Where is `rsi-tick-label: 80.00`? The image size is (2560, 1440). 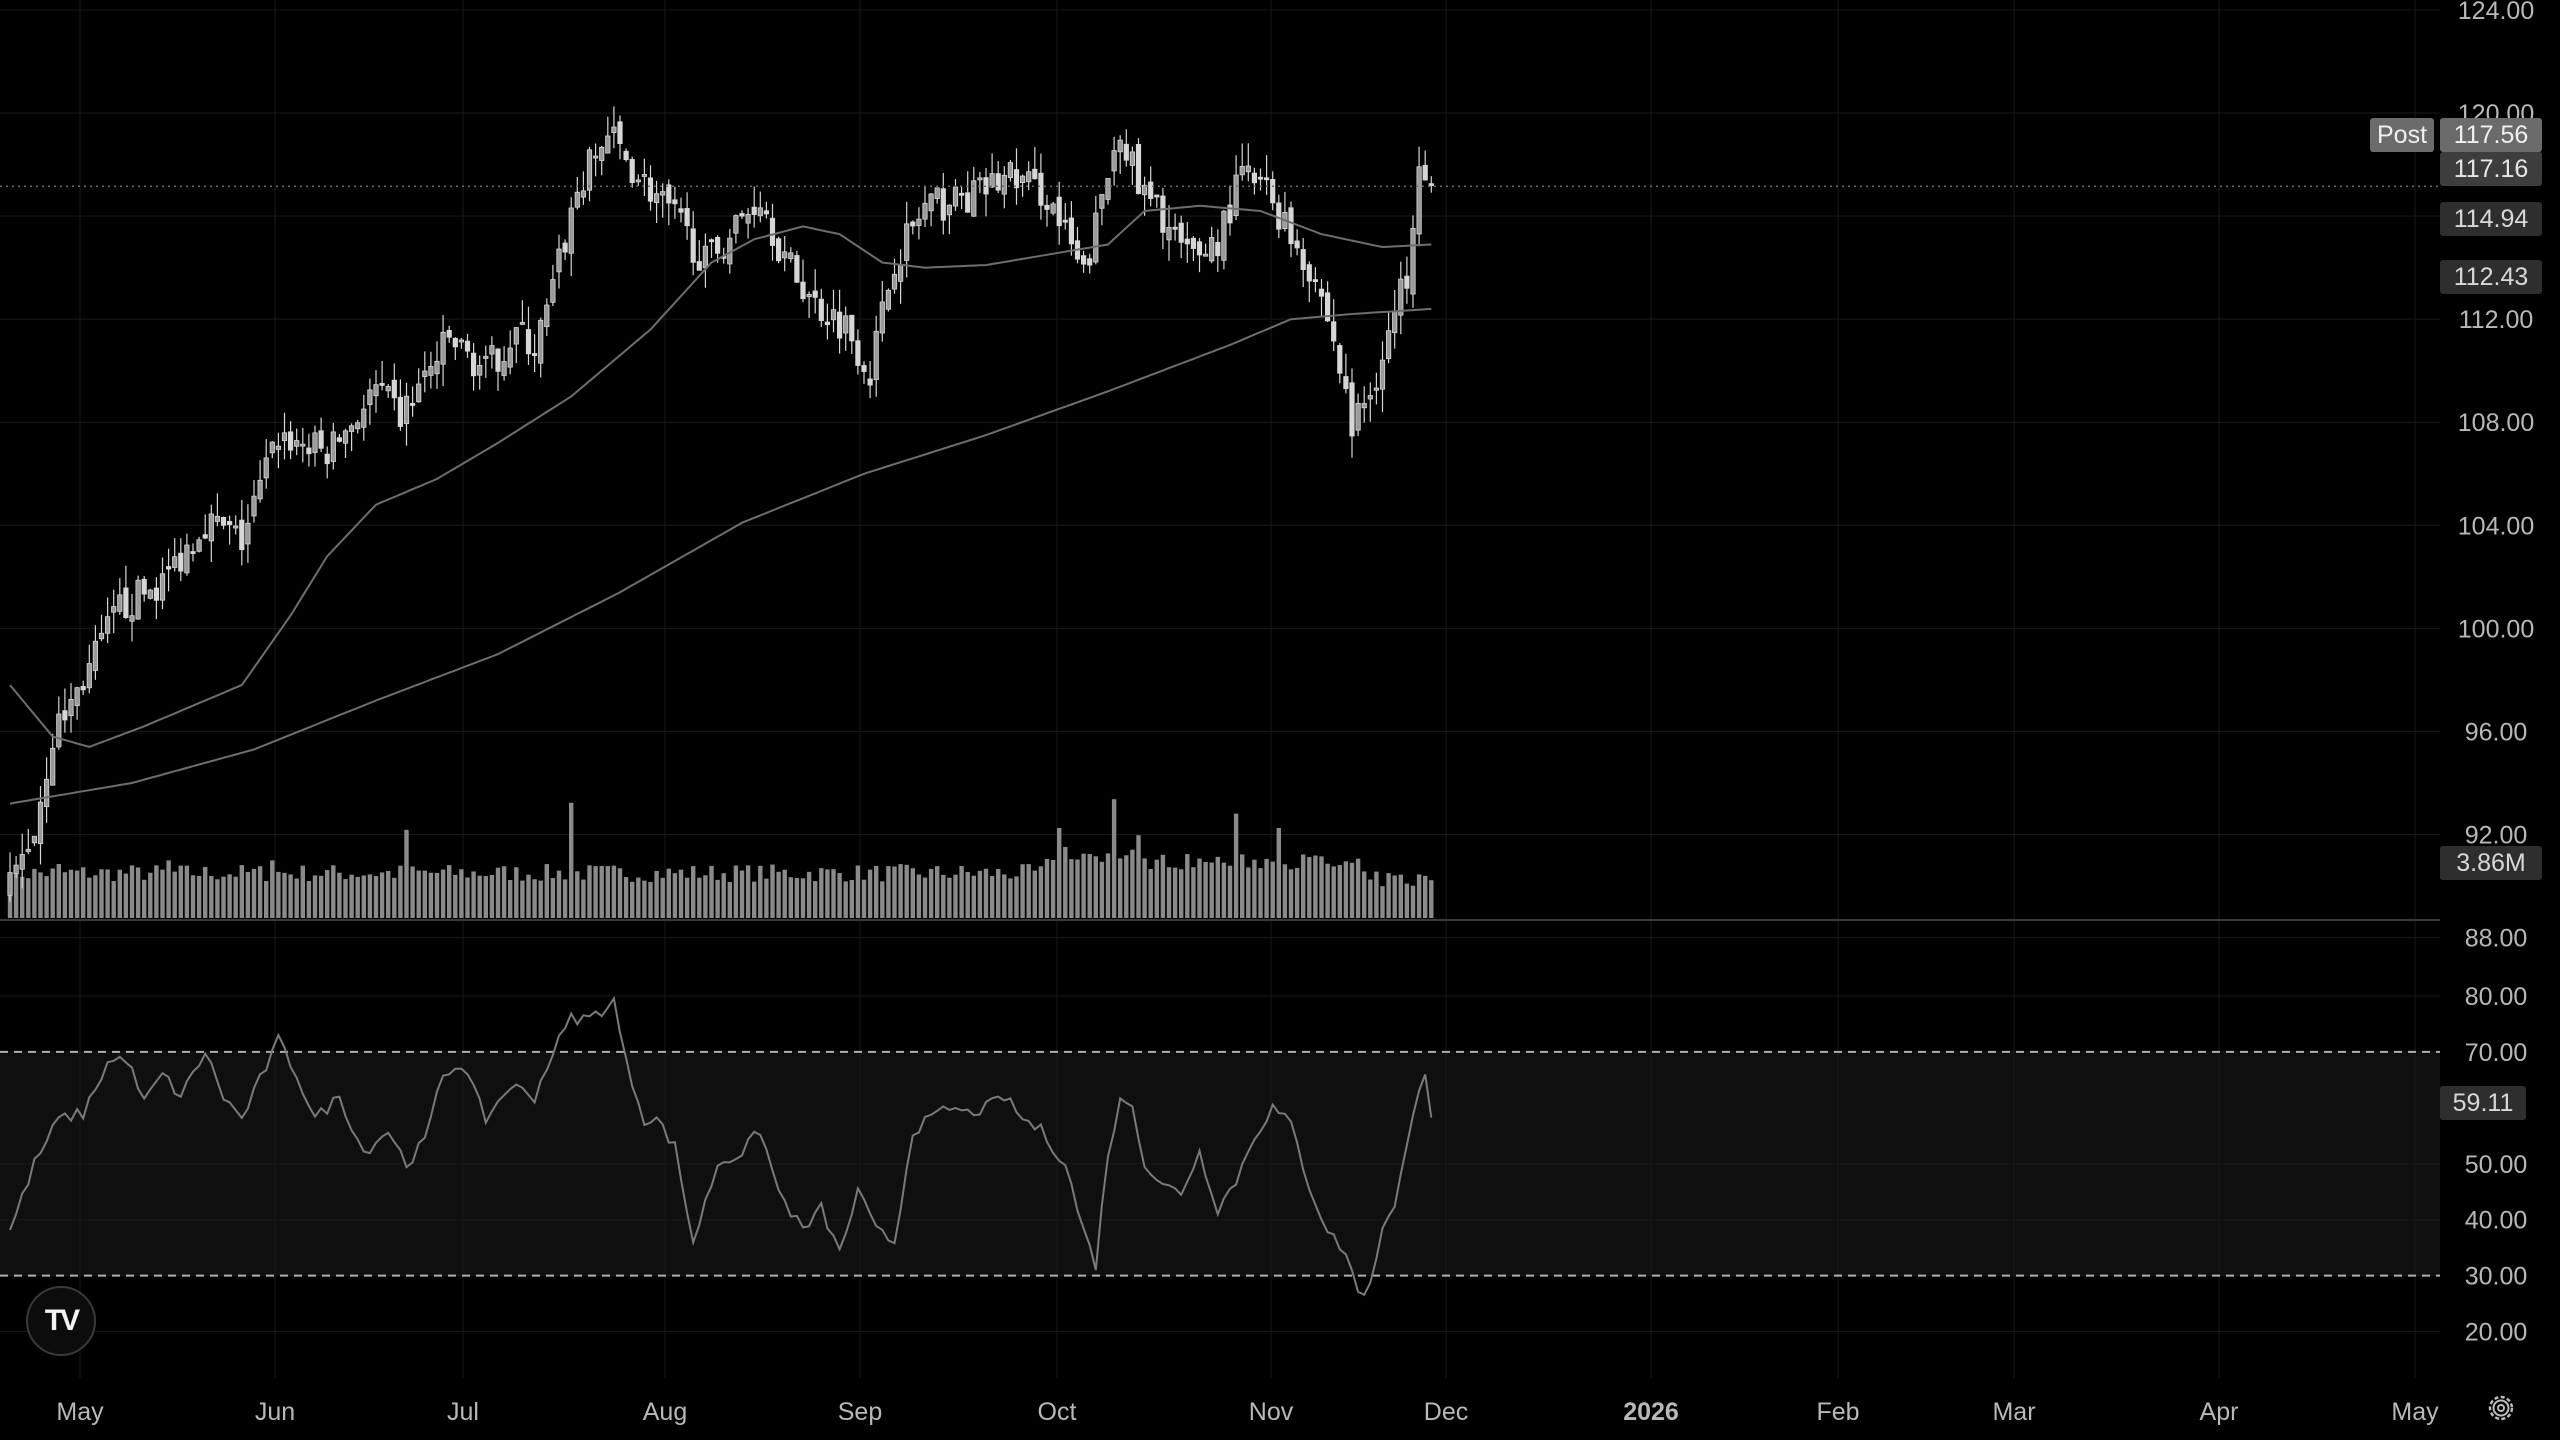 rsi-tick-label: 80.00 is located at coordinates (2496, 997).